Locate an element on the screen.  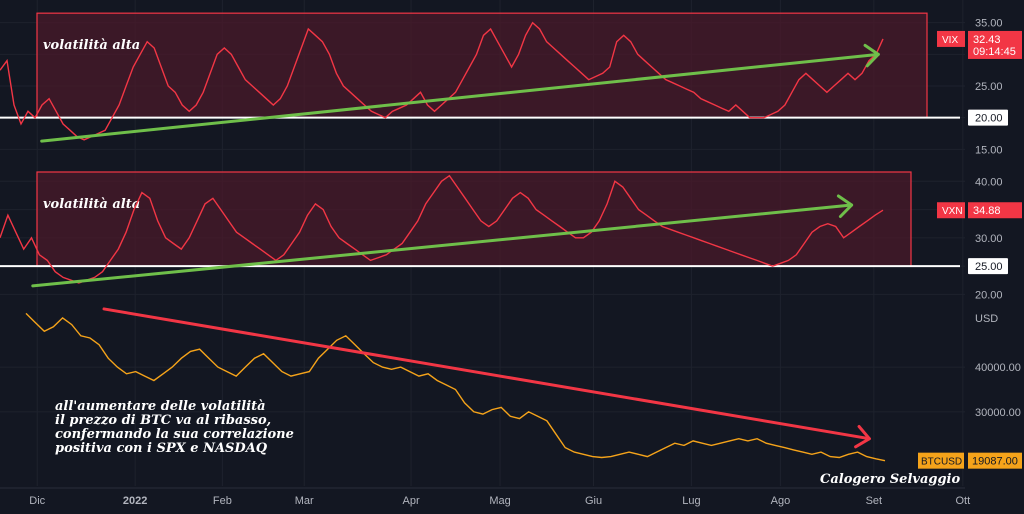
y-tick-label: 40.00 is located at coordinates (989, 182).